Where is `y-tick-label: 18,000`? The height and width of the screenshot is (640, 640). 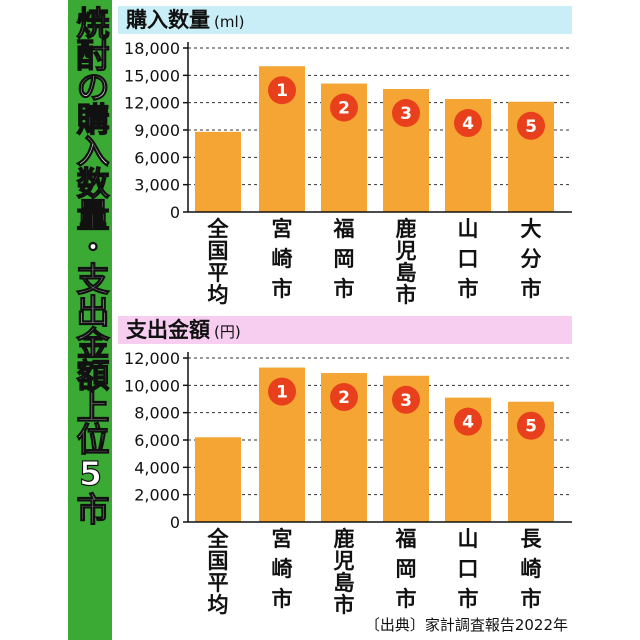 y-tick-label: 18,000 is located at coordinates (152, 48).